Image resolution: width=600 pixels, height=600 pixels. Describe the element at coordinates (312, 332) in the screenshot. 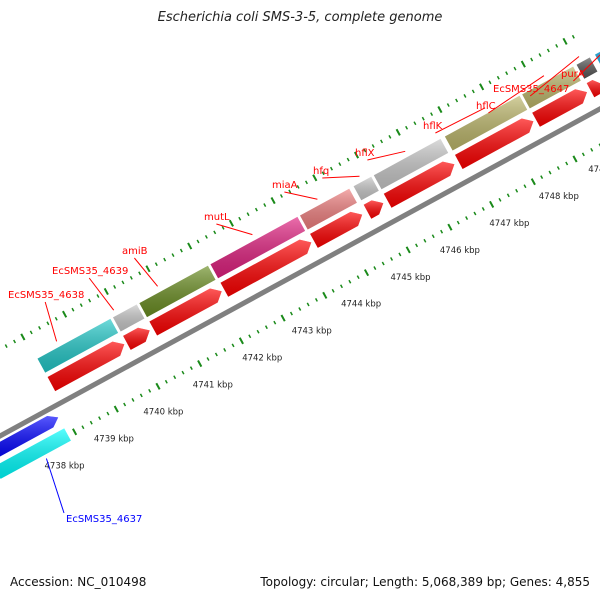

I see `ruler-label: 4743 kbp` at that location.